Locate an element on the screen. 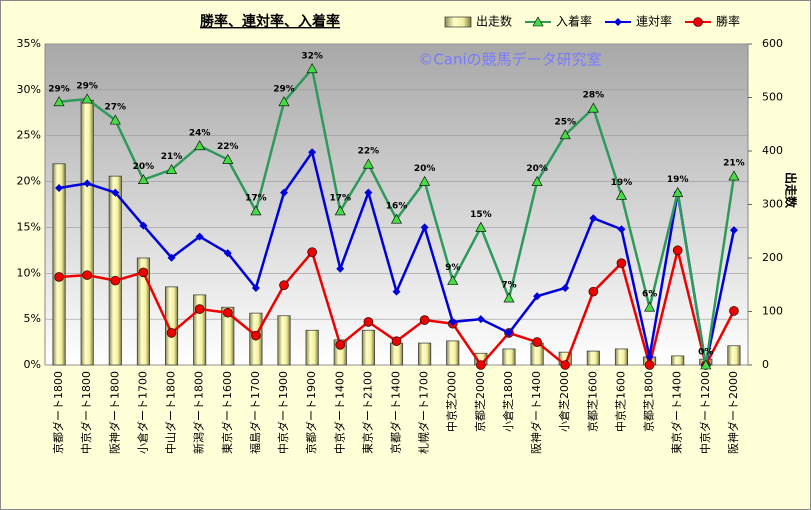 This screenshot has width=811, height=510. data-label: 32% is located at coordinates (312, 56).